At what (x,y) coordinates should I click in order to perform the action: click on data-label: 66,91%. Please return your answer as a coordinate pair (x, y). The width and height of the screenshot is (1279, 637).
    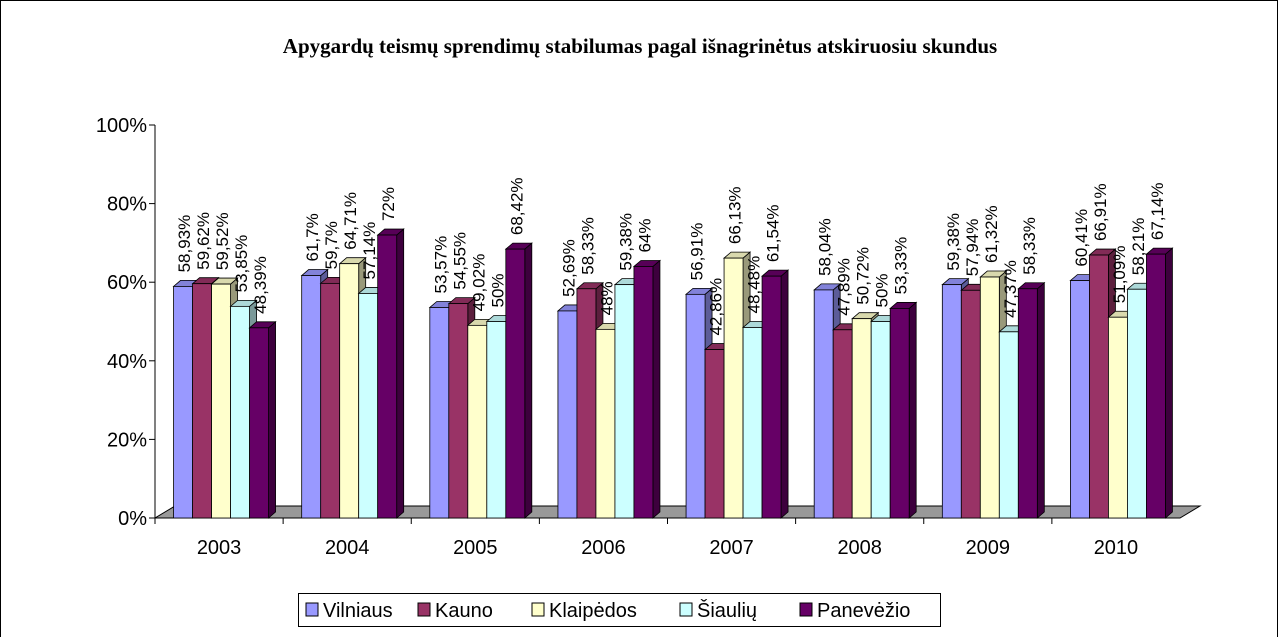
    Looking at the image, I should click on (1100, 212).